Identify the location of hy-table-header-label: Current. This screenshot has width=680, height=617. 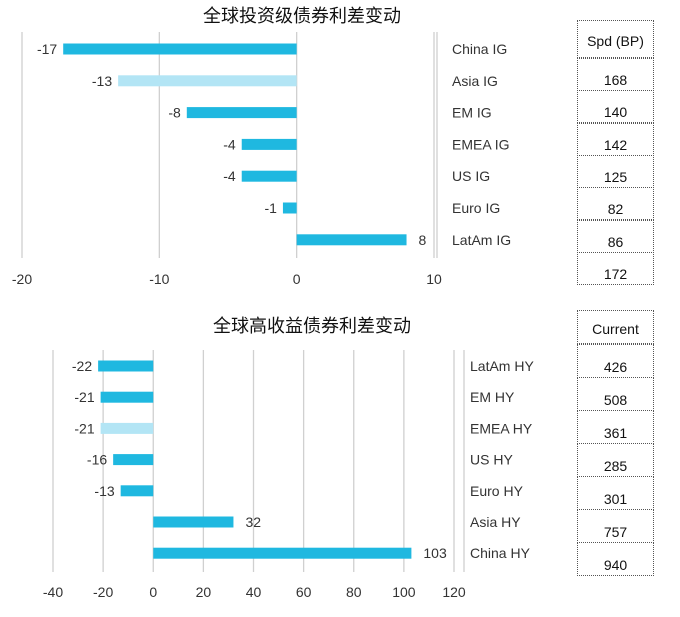
(615, 329).